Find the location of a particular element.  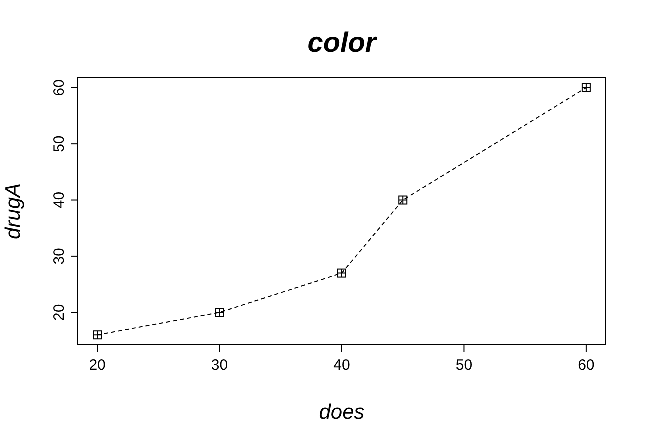

y-tick-label: 30 is located at coordinates (59, 256).